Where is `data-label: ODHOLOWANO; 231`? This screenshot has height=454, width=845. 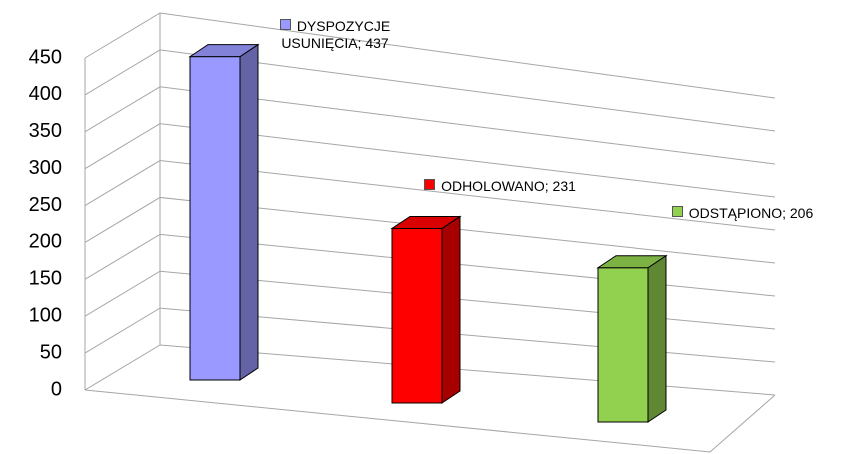
data-label: ODHOLOWANO; 231 is located at coordinates (500, 186).